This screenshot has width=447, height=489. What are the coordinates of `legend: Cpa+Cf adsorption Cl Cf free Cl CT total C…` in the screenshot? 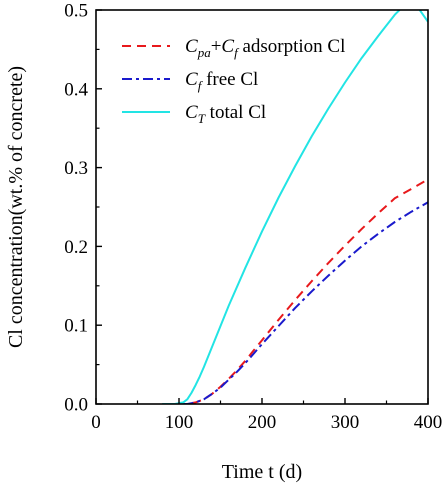 It's located at (233, 81).